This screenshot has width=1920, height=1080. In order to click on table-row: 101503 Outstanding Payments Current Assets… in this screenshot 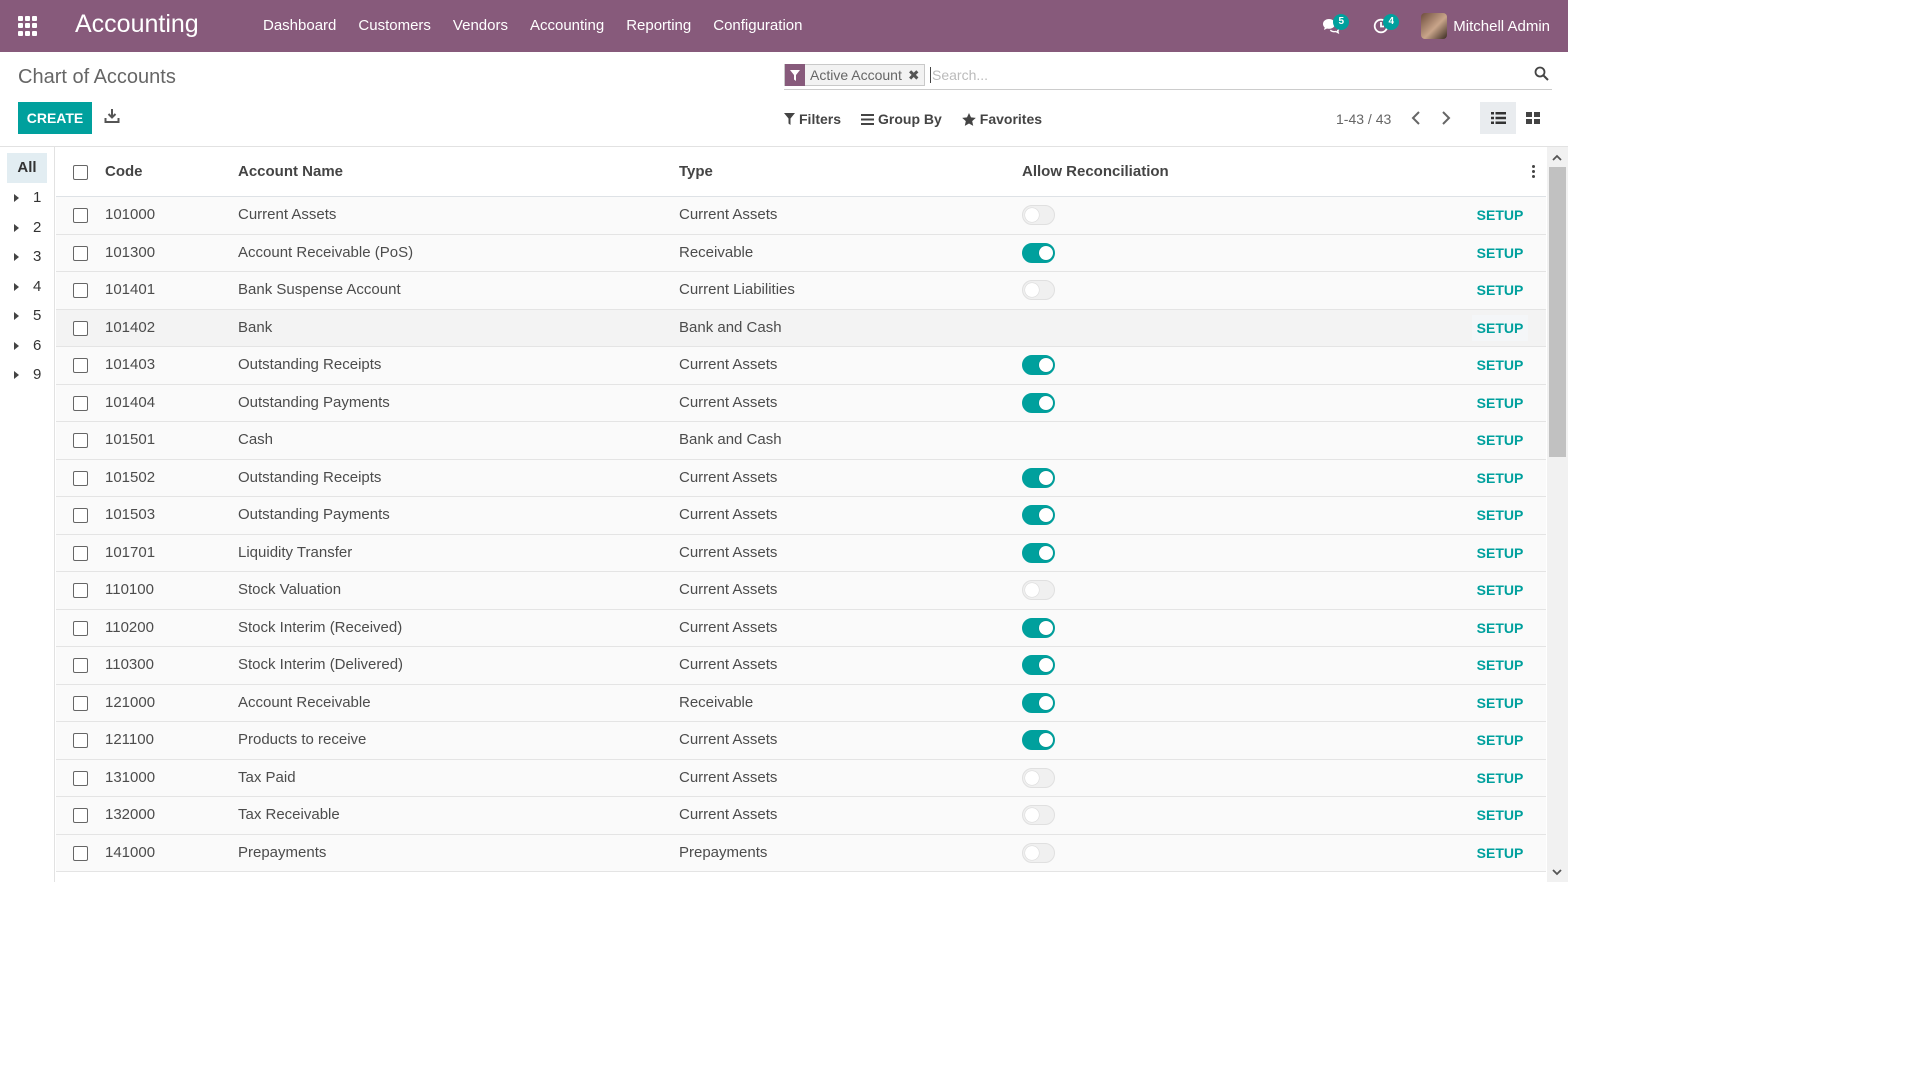, I will do `click(801, 516)`.